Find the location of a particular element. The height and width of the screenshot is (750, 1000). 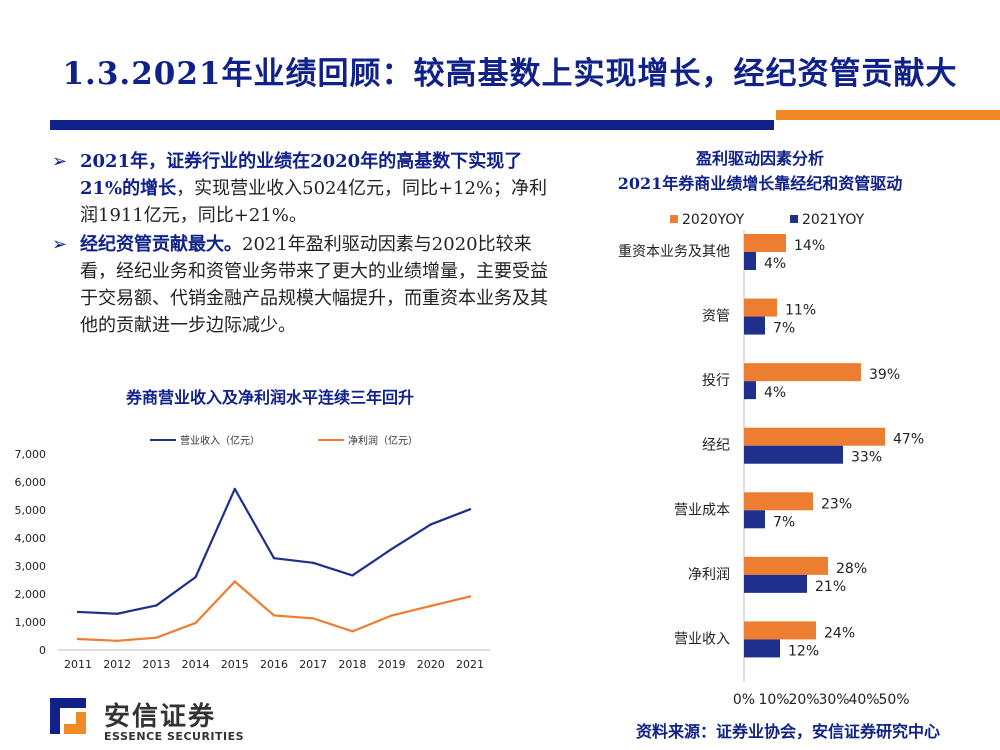

y-tick-label: 5,000 is located at coordinates (31, 510).